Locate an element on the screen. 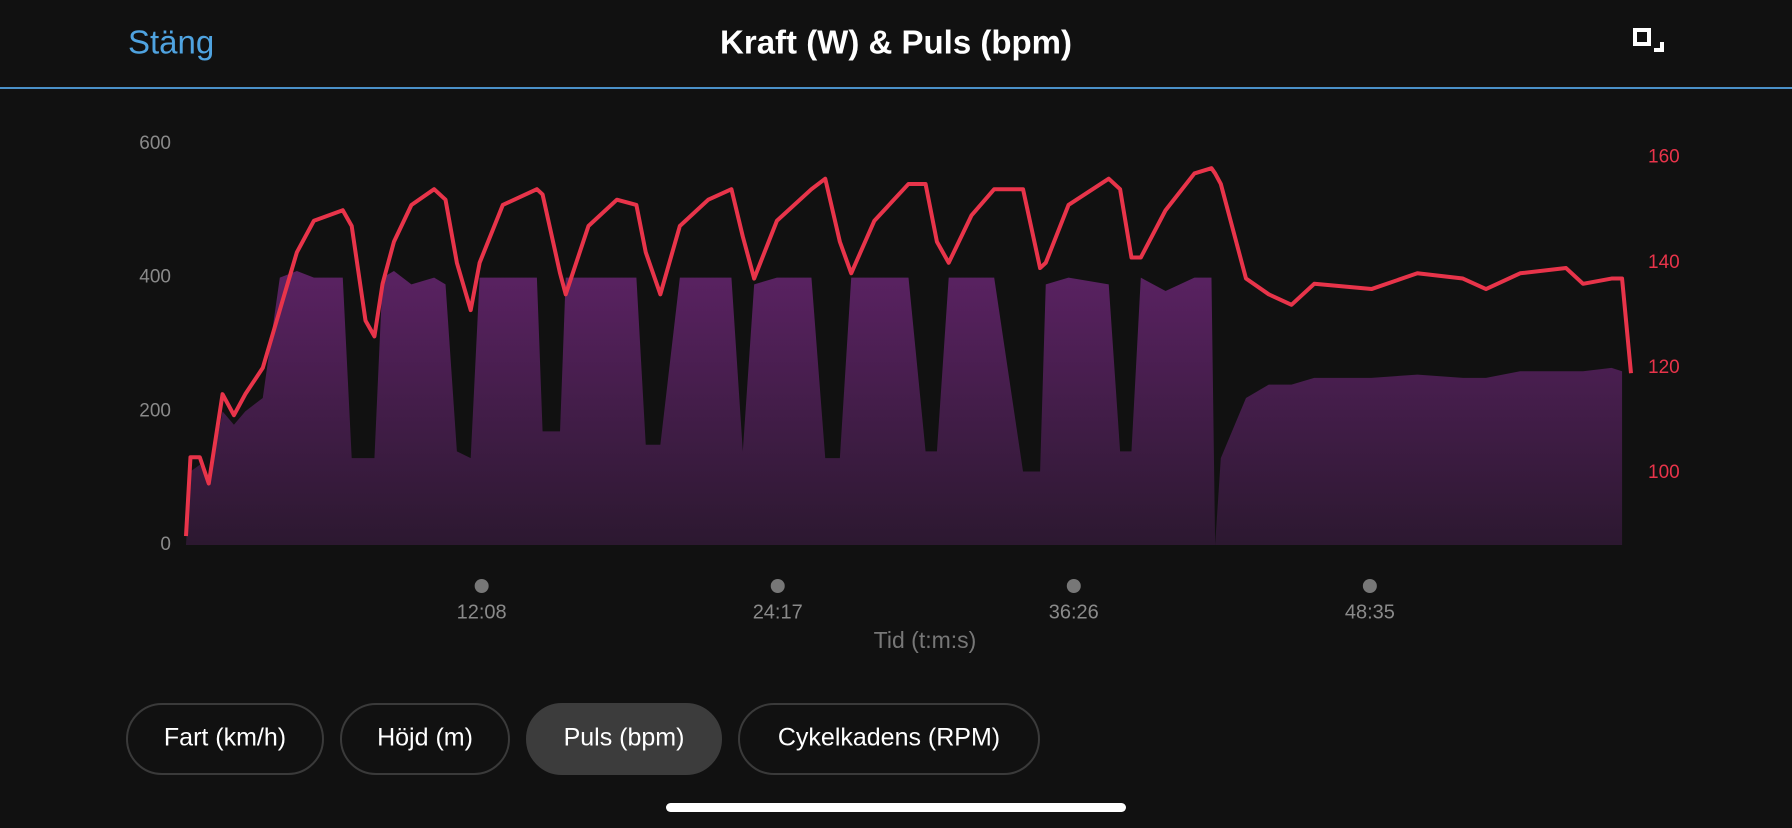  x-tick-label: 36:26 is located at coordinates (1074, 612).